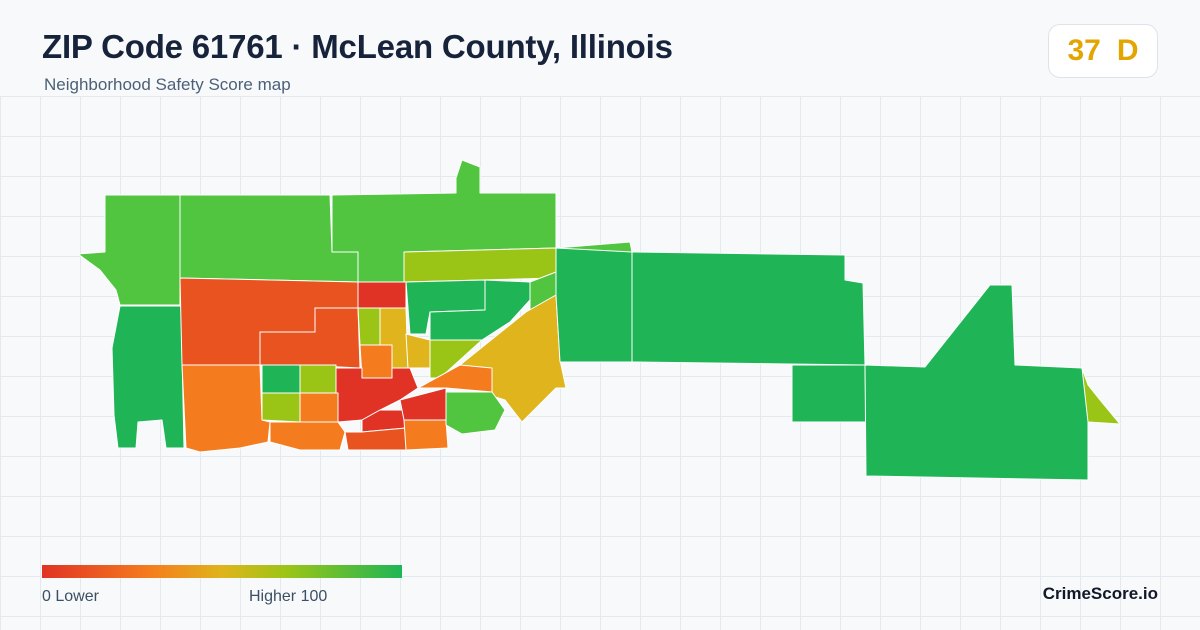  I want to click on legend-min-label: 0 Lower, so click(70, 596).